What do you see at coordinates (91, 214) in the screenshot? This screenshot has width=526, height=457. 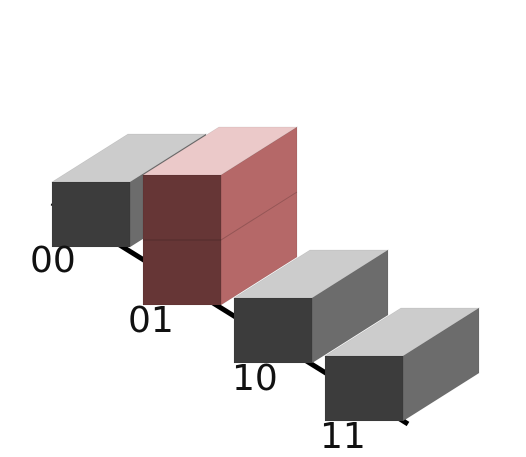 I see `bar-00-front` at bounding box center [91, 214].